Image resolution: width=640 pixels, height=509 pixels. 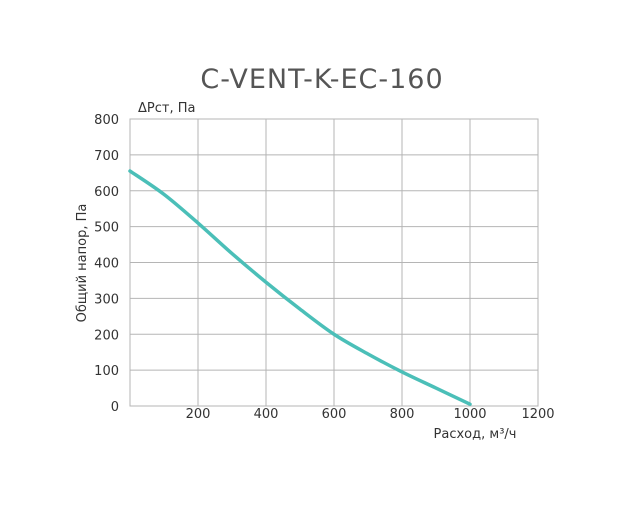 What do you see at coordinates (106, 156) in the screenshot?
I see `y-tick-label: 700` at bounding box center [106, 156].